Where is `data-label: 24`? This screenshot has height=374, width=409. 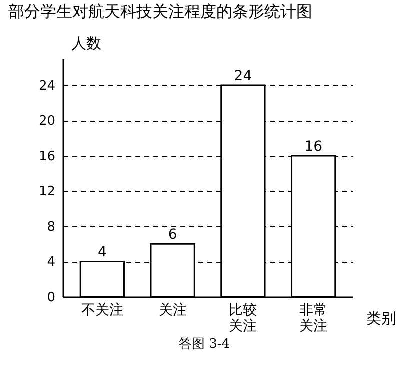
data-label: 24 is located at coordinates (243, 76).